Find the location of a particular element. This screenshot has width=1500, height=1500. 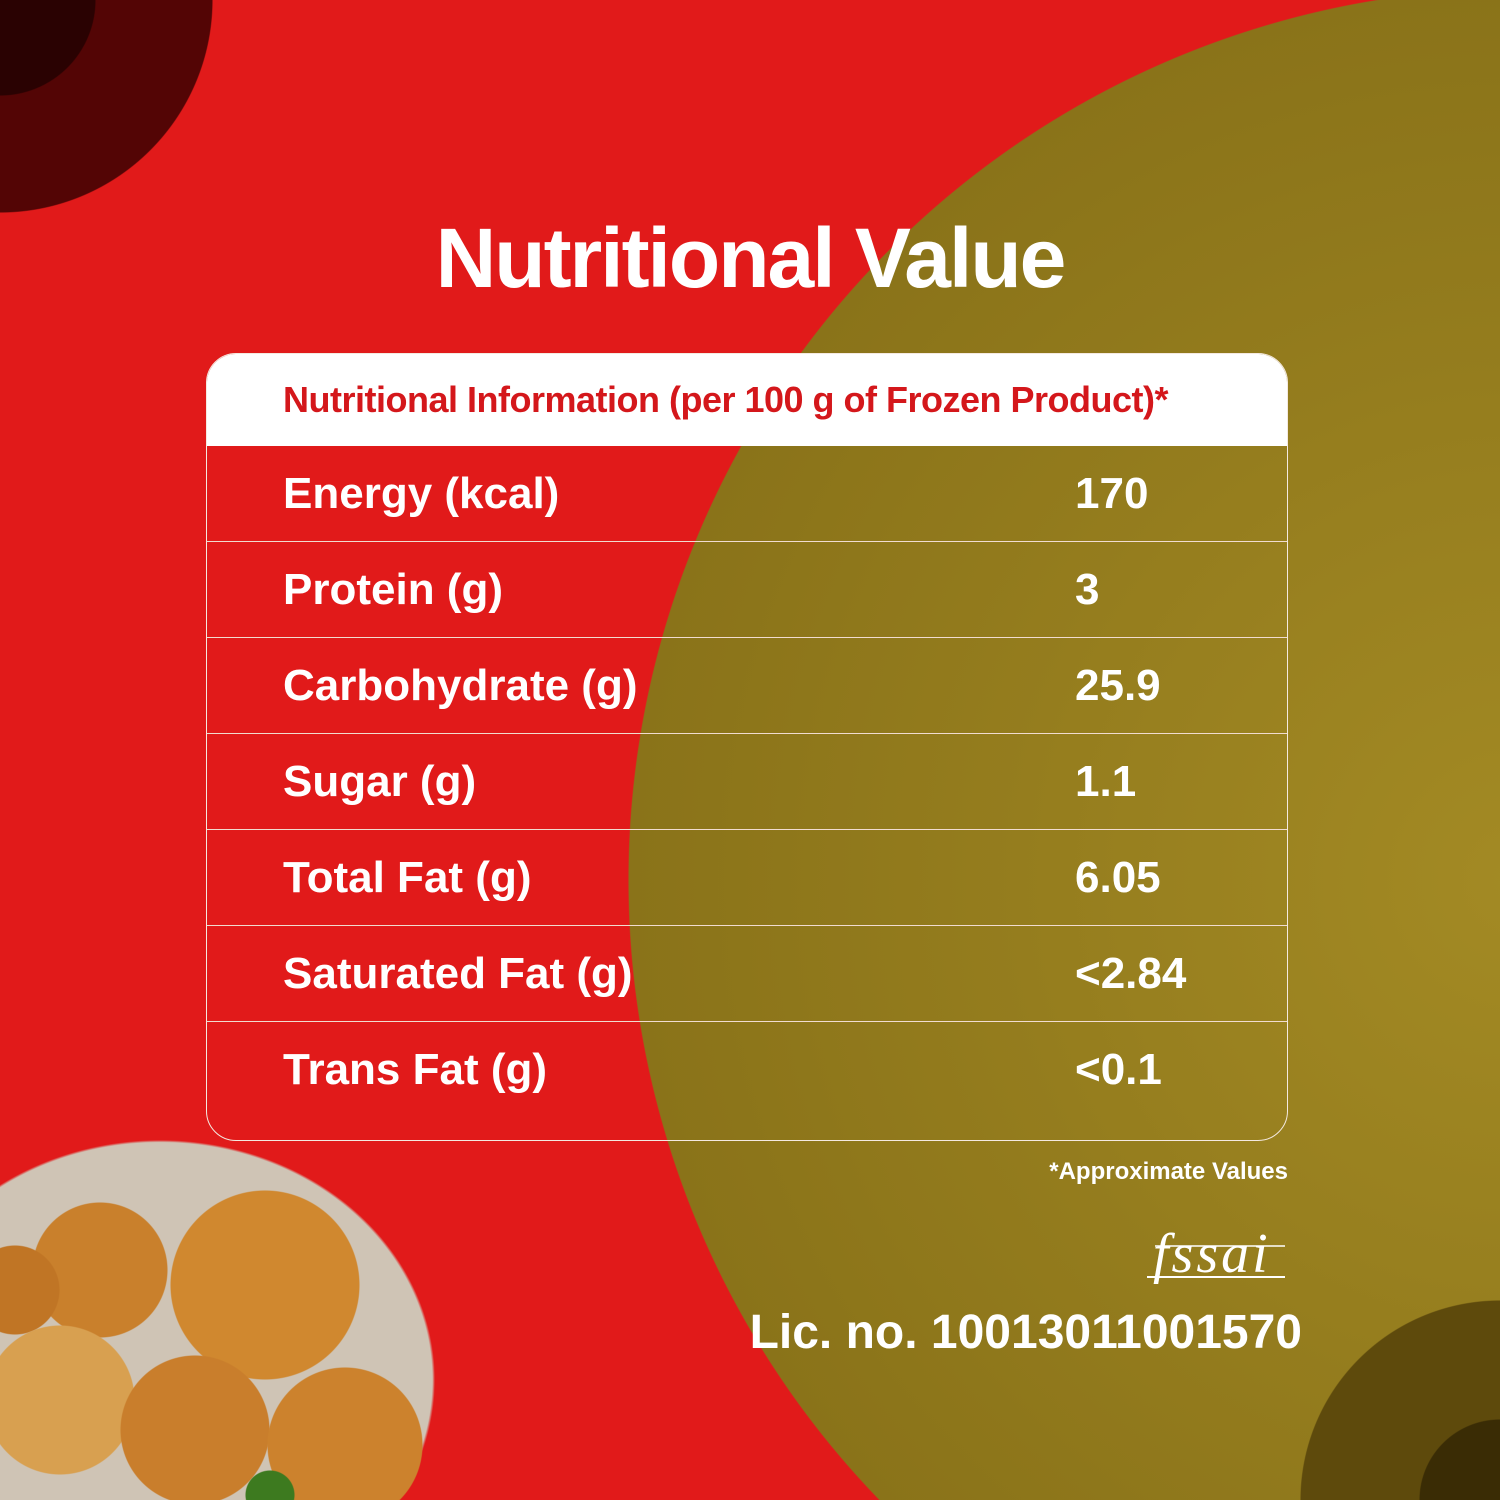

nutrient-value: 6.05 is located at coordinates (1118, 877).